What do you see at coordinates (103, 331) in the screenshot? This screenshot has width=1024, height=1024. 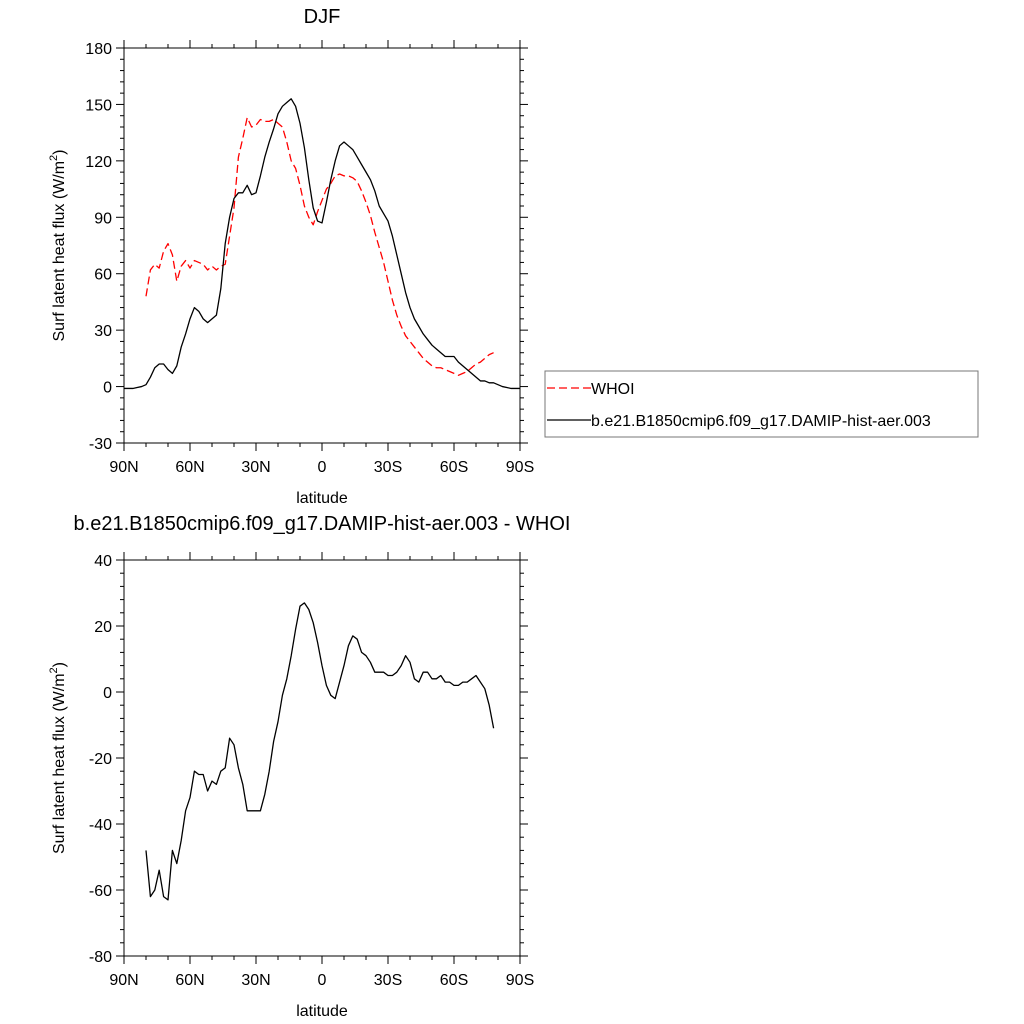 I see `chart1-ytick-label: 30` at bounding box center [103, 331].